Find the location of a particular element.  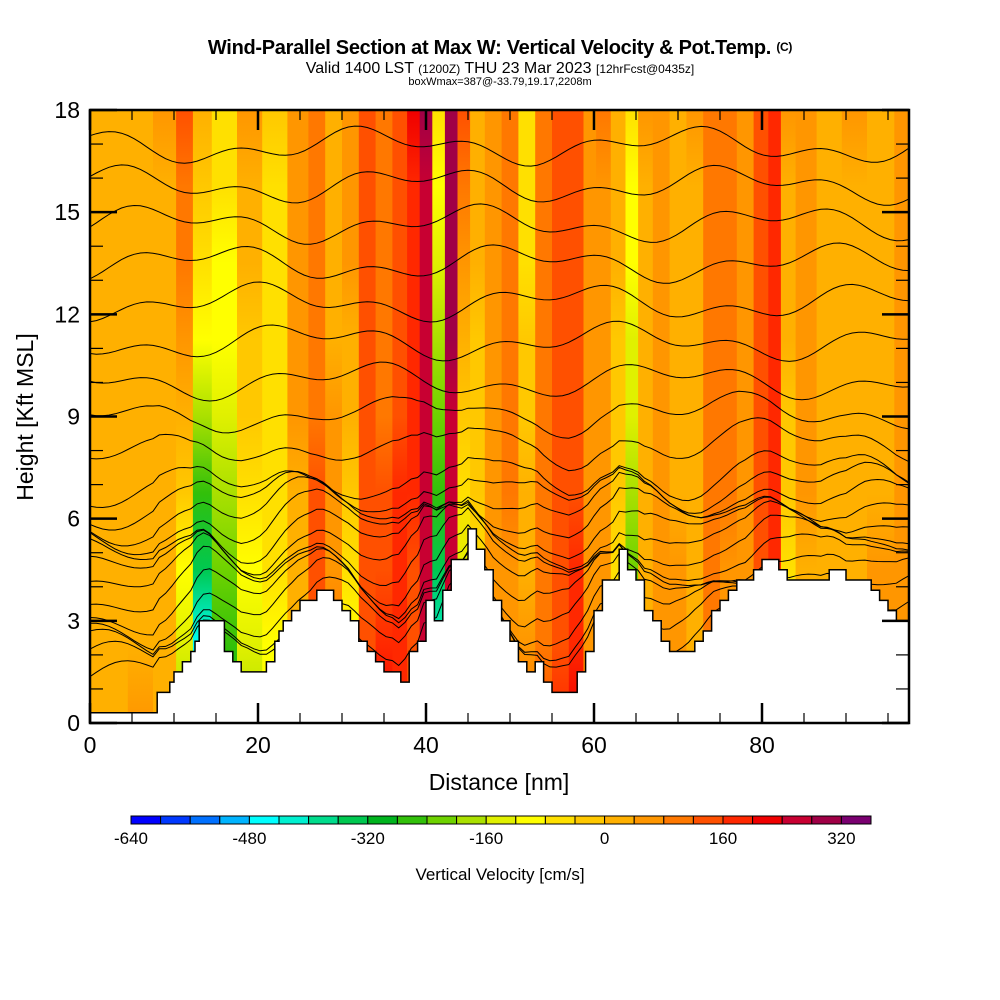

valid-utc: (1200Z) is located at coordinates (439, 69).